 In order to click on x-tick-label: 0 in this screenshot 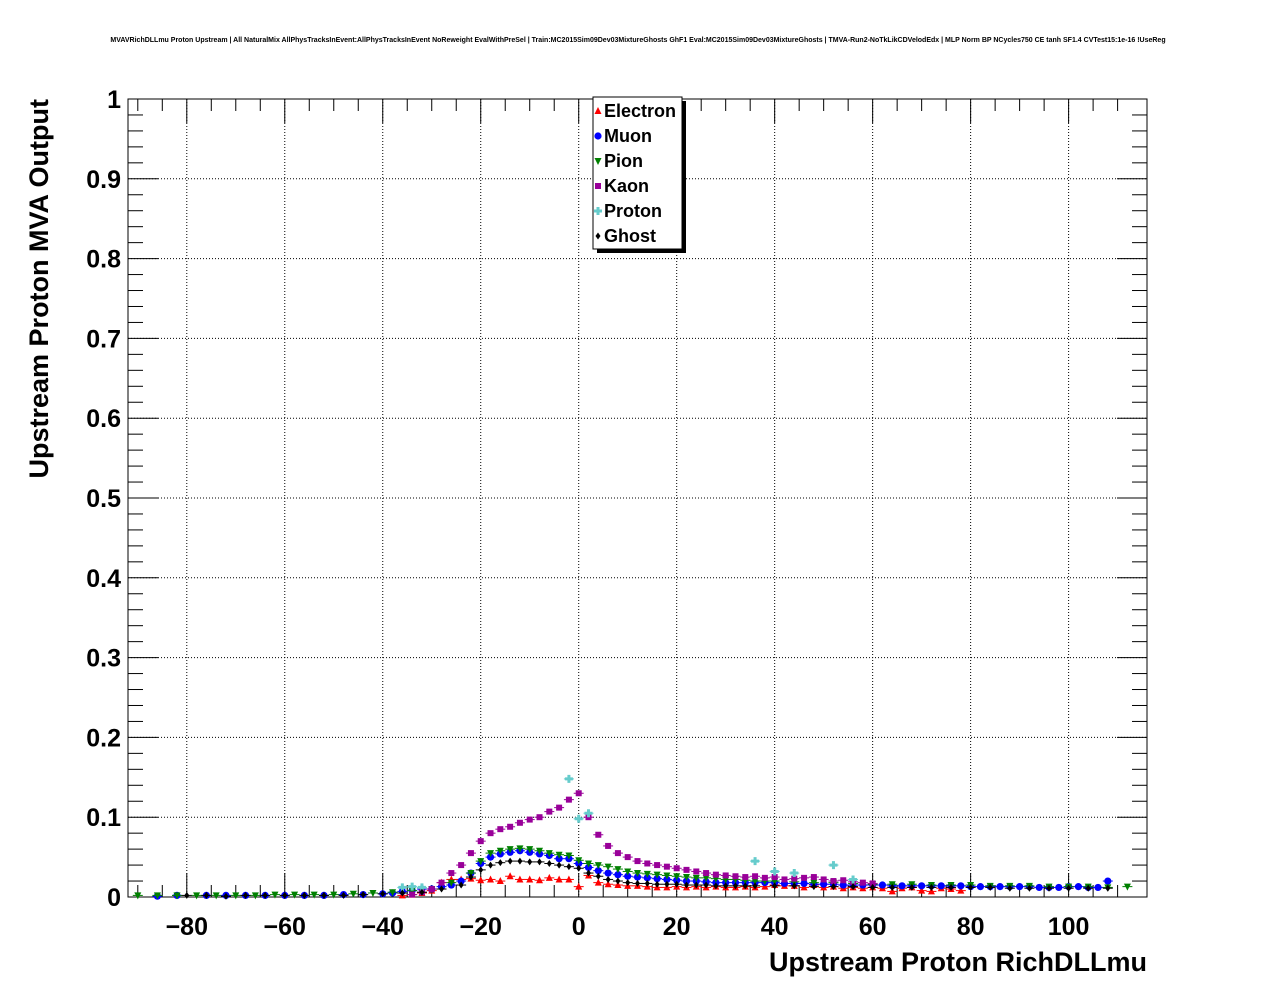, I will do `click(579, 927)`.